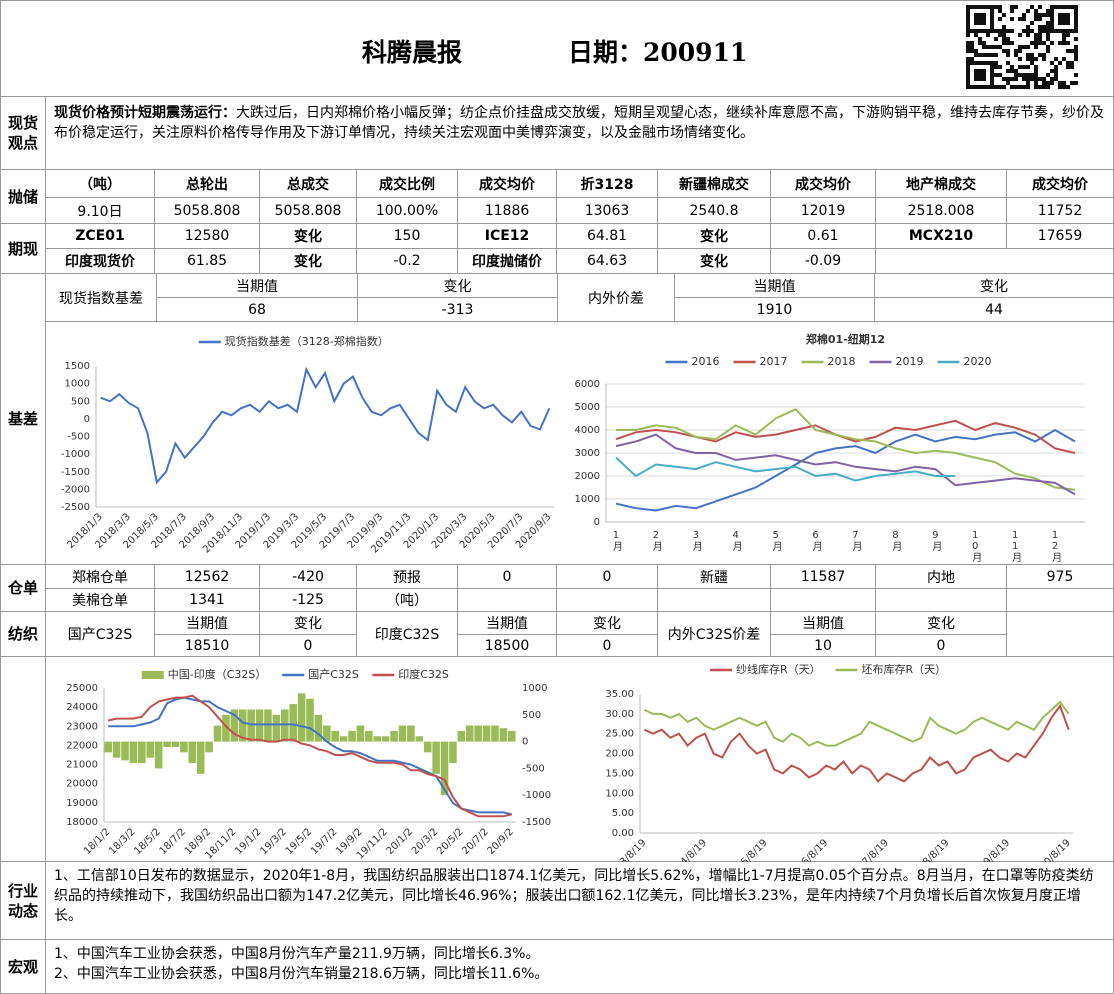 This screenshot has width=1114, height=994. Describe the element at coordinates (856, 541) in the screenshot. I see `x-tick-label: 7月` at that location.